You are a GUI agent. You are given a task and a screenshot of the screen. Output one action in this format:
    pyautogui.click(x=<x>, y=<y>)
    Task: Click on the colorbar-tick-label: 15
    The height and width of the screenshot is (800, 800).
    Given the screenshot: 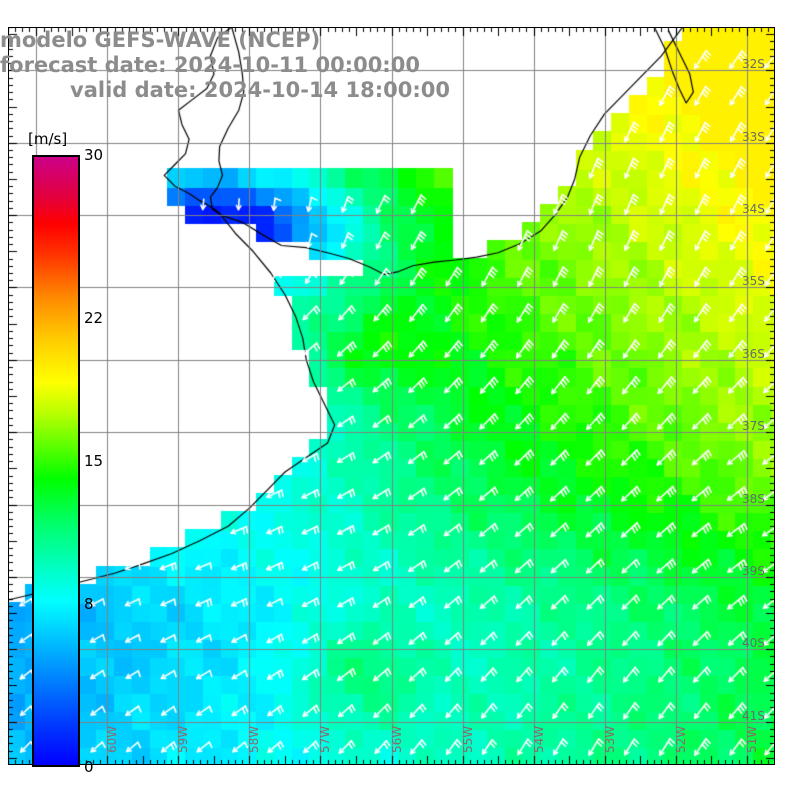 What is the action you would take?
    pyautogui.click(x=94, y=461)
    